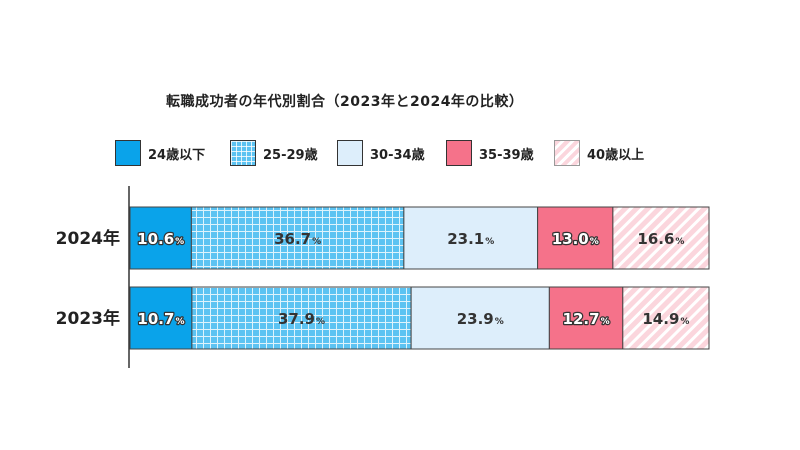 The image size is (800, 450). I want to click on chart-title: 転職成功者の年代別割合（2023年と2024年の比較）, so click(345, 102).